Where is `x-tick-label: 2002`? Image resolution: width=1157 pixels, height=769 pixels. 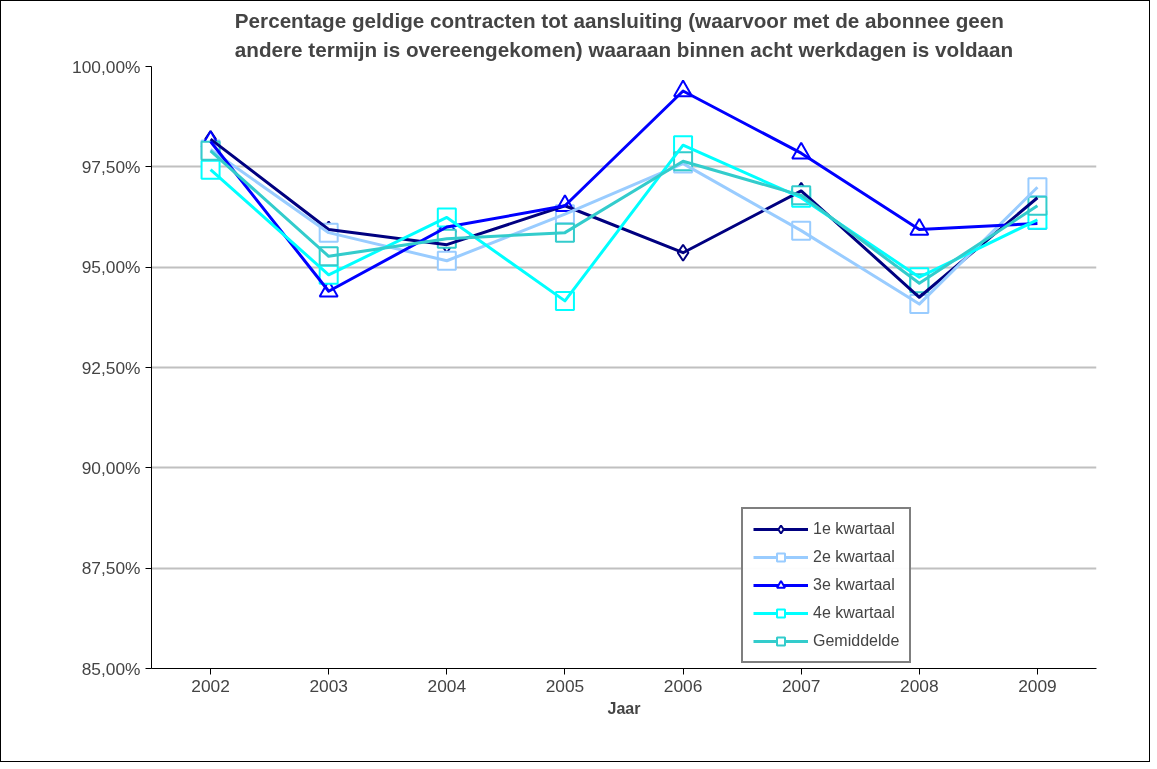 x-tick-label: 2002 is located at coordinates (210, 685).